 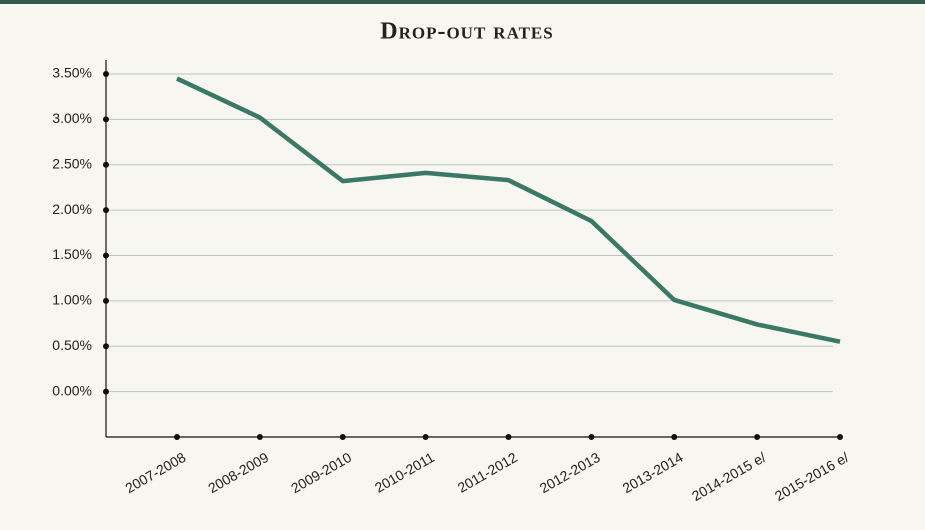 I want to click on y-tick-label: 0.00%, so click(x=72, y=390).